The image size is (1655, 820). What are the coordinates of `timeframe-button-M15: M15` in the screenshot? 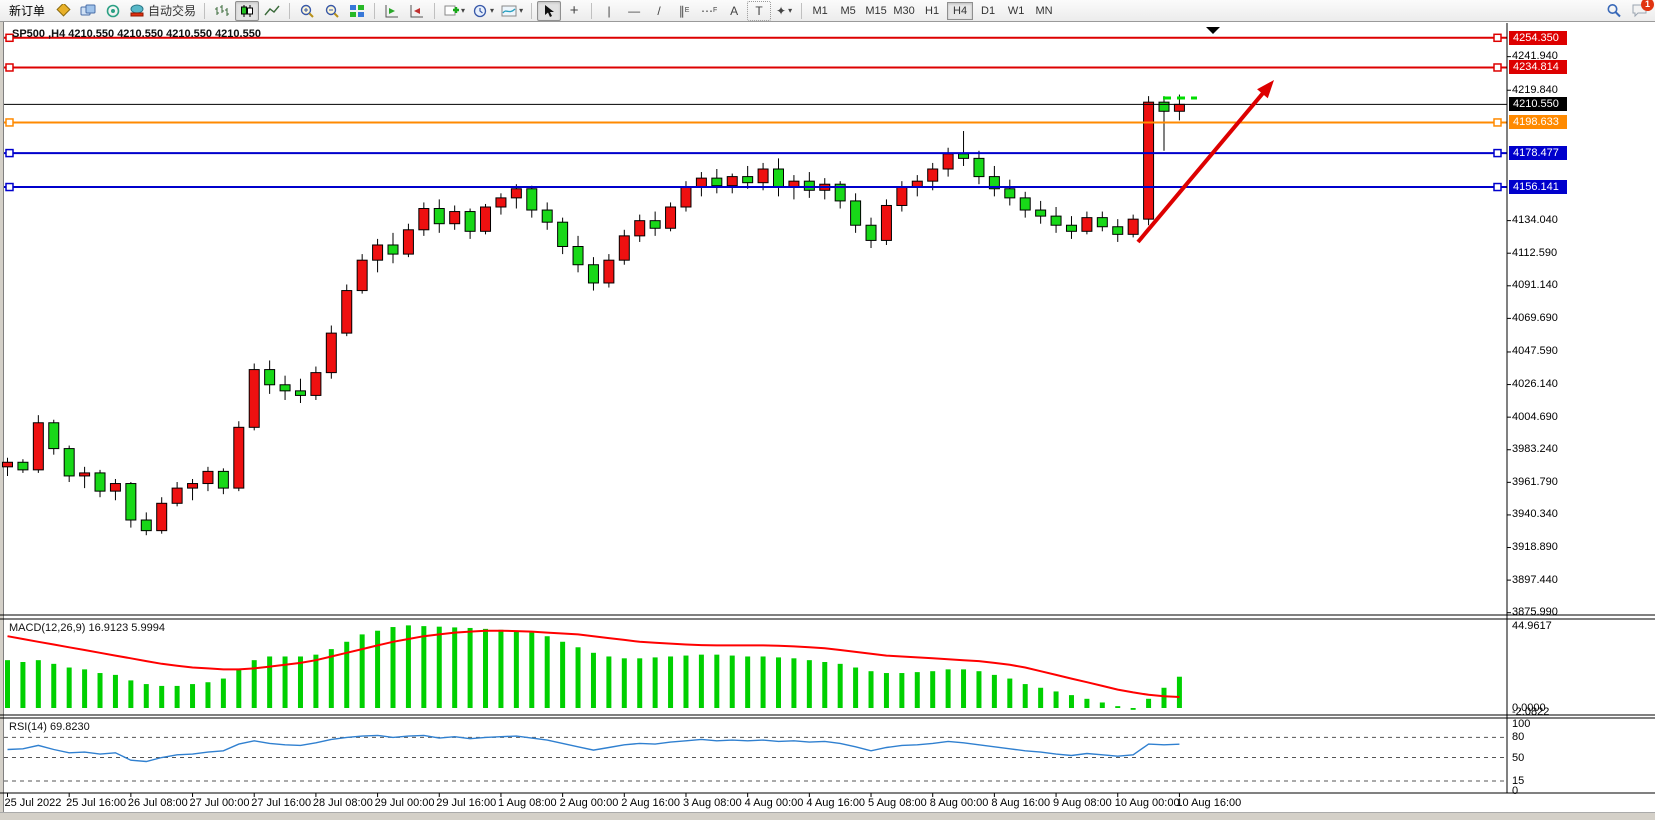 It's located at (876, 11).